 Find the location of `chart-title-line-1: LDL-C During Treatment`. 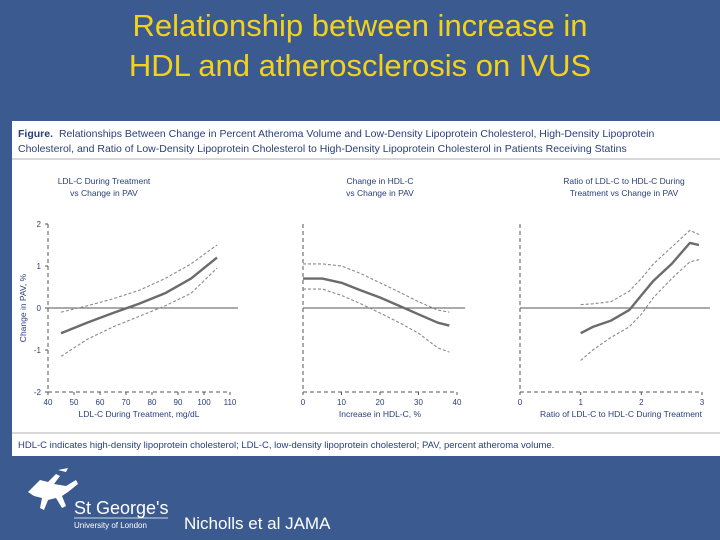

chart-title-line-1: LDL-C During Treatment is located at coordinates (104, 181).